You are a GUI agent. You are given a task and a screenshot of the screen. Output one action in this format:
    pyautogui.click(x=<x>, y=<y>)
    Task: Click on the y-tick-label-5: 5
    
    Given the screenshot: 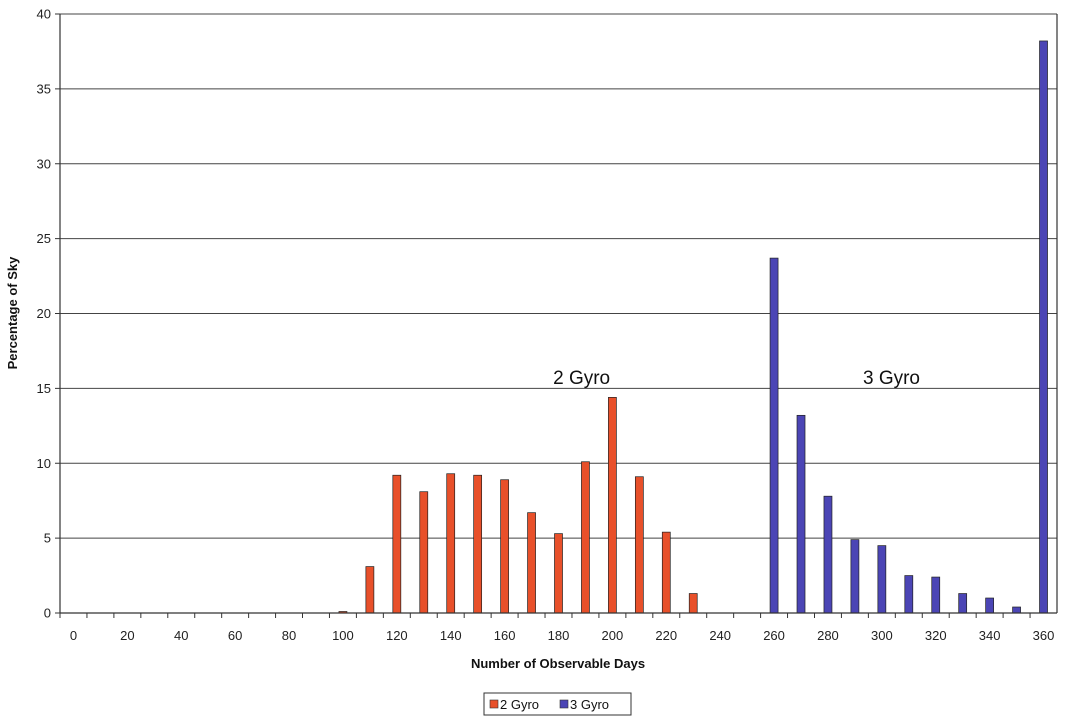 What is the action you would take?
    pyautogui.click(x=47, y=538)
    